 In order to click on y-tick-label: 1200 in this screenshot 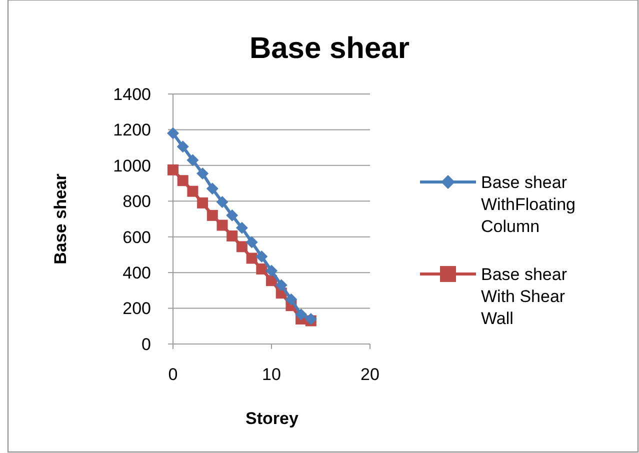, I will do `click(132, 130)`.